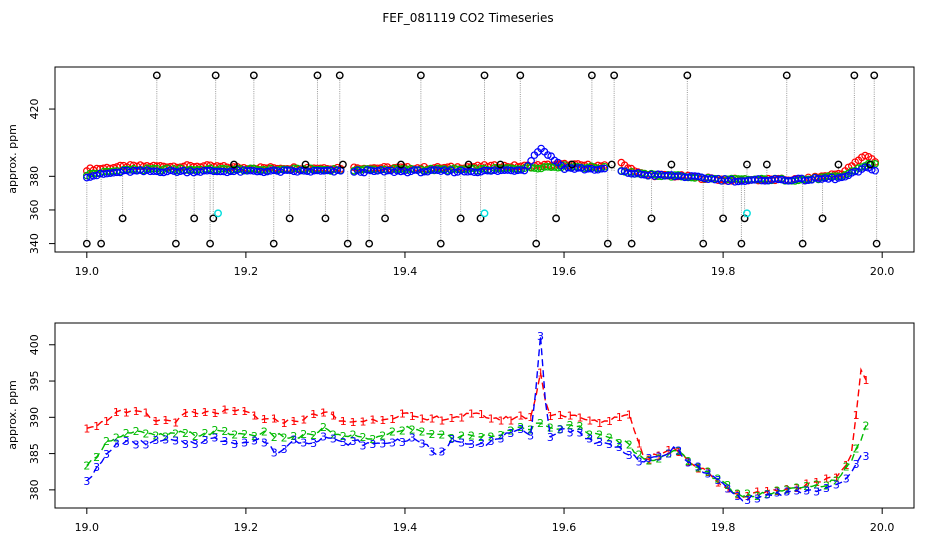 This screenshot has width=936, height=540. What do you see at coordinates (405, 271) in the screenshot?
I see `upper-x-tick-label: 19.4` at bounding box center [405, 271].